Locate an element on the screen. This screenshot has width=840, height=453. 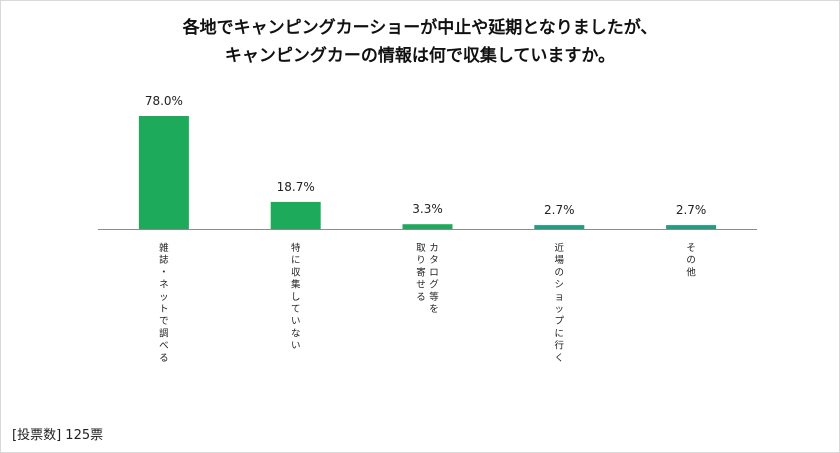
category-label: 近場のショップに行く is located at coordinates (560, 303).